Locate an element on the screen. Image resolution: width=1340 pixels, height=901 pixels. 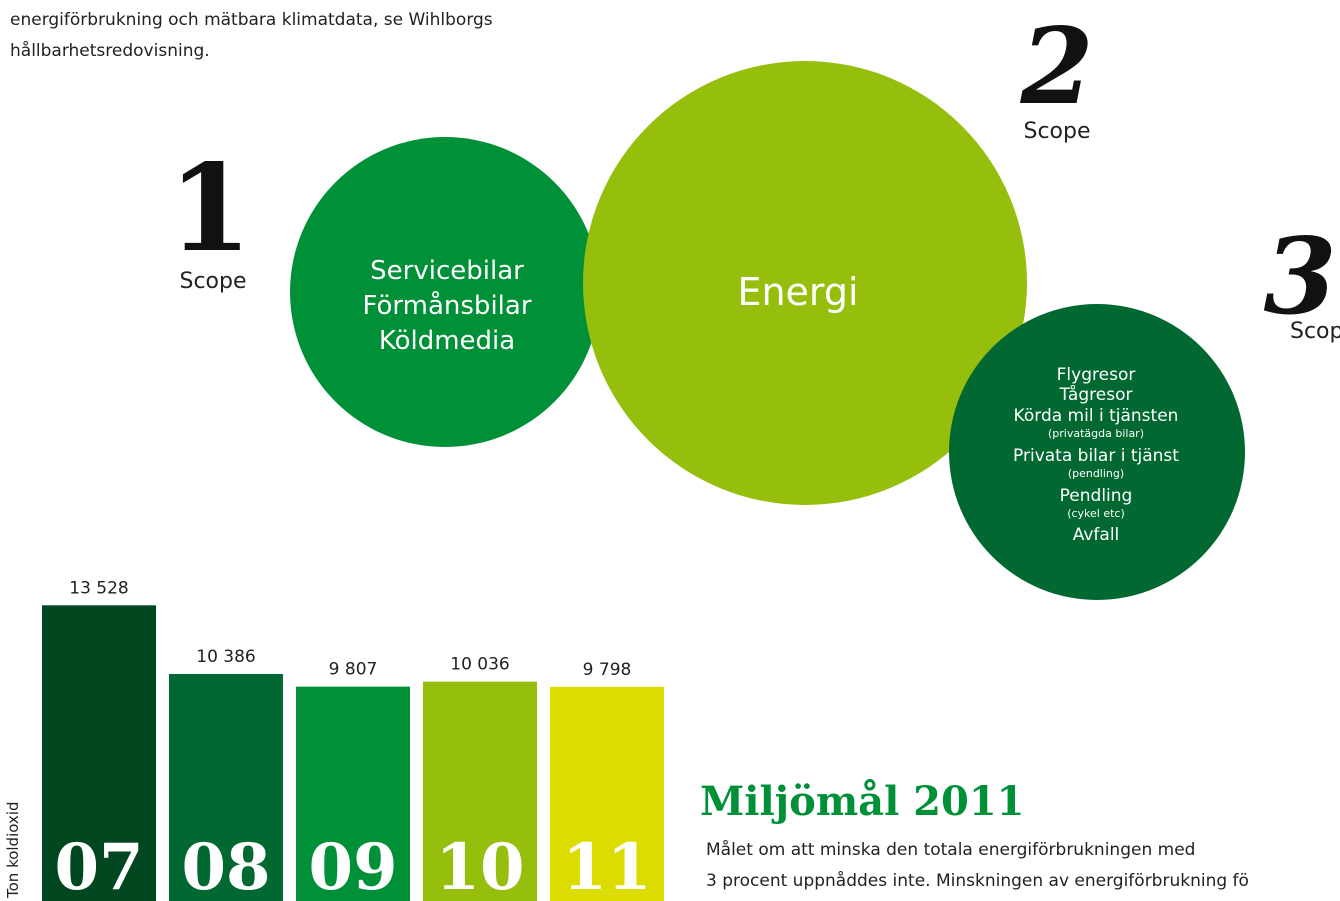
value-label: 10 386 is located at coordinates (225, 657).